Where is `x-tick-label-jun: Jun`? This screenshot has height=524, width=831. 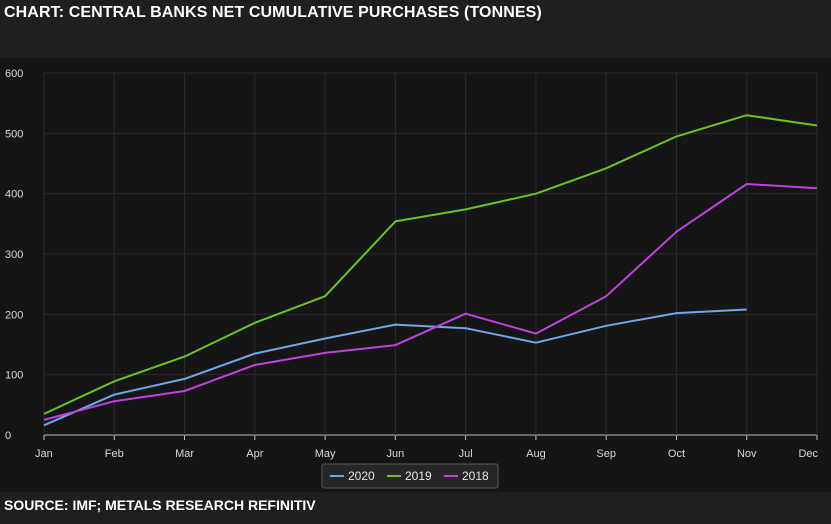
x-tick-label-jun: Jun is located at coordinates (395, 454).